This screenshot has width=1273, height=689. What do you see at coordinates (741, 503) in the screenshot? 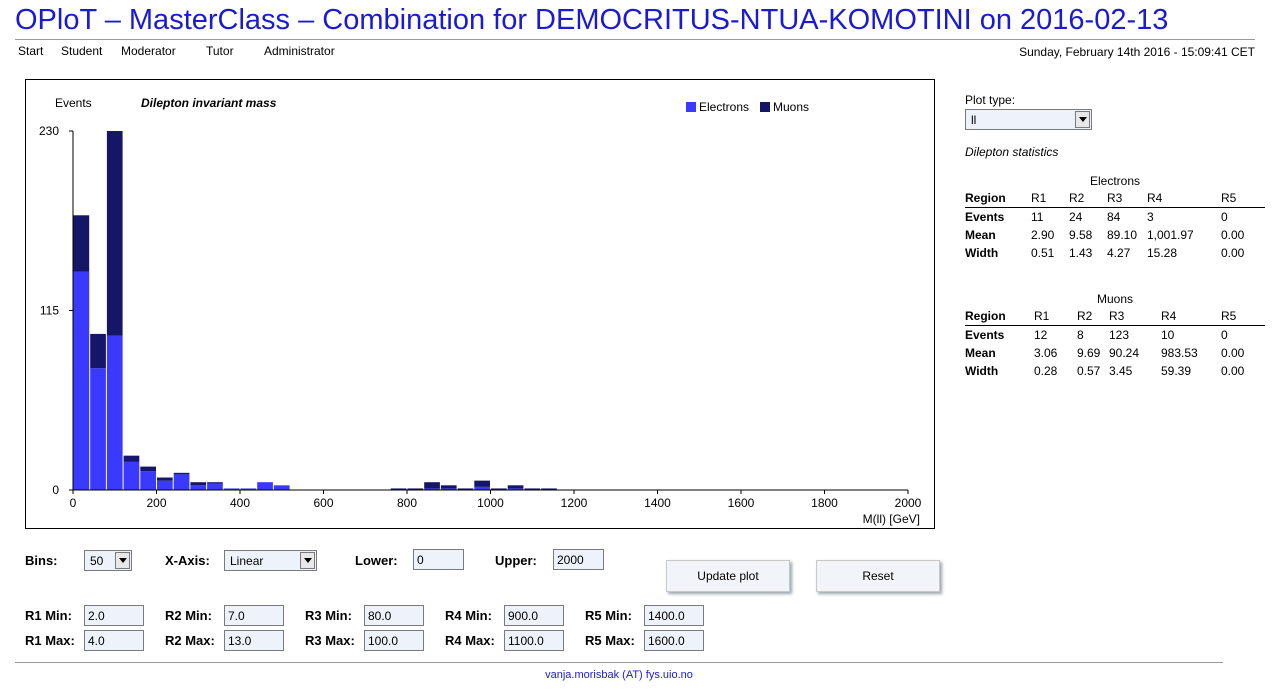
I see `x-tick-label: 1600` at bounding box center [741, 503].